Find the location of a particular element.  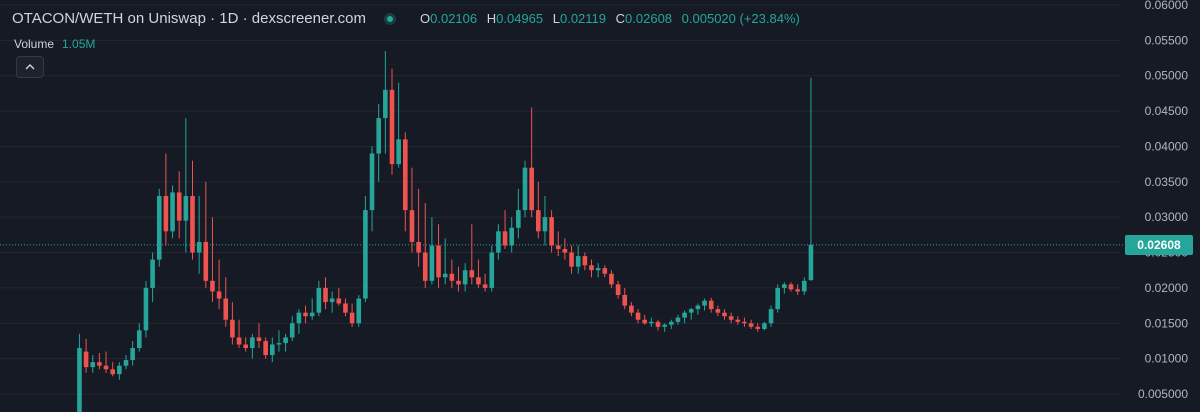

open-value: 0.02106 is located at coordinates (454, 18).